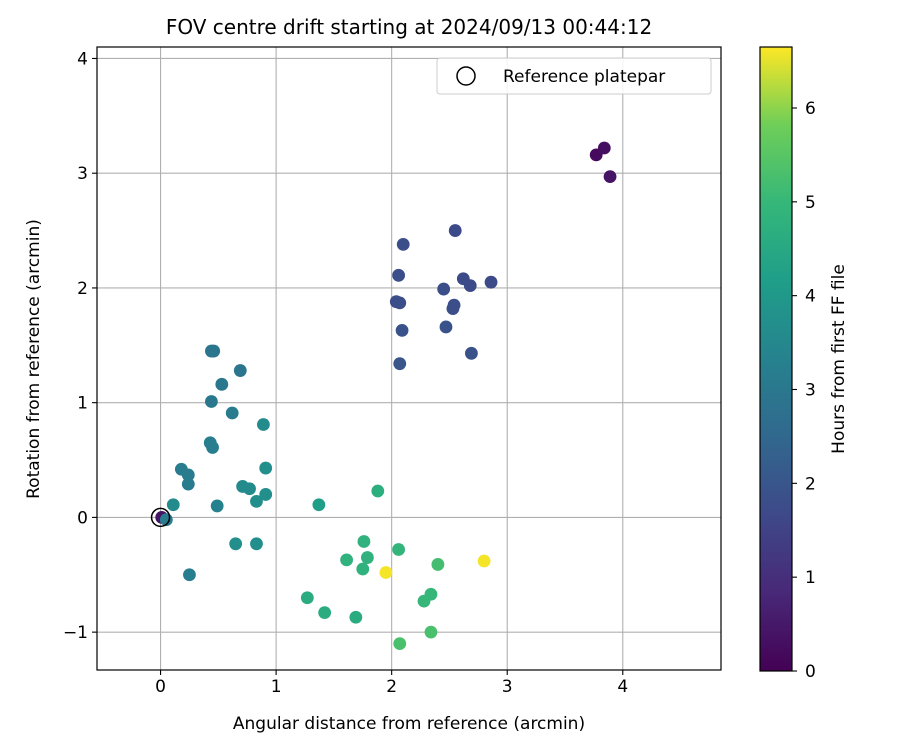 The height and width of the screenshot is (750, 900). I want to click on colorbar, so click(776, 359).